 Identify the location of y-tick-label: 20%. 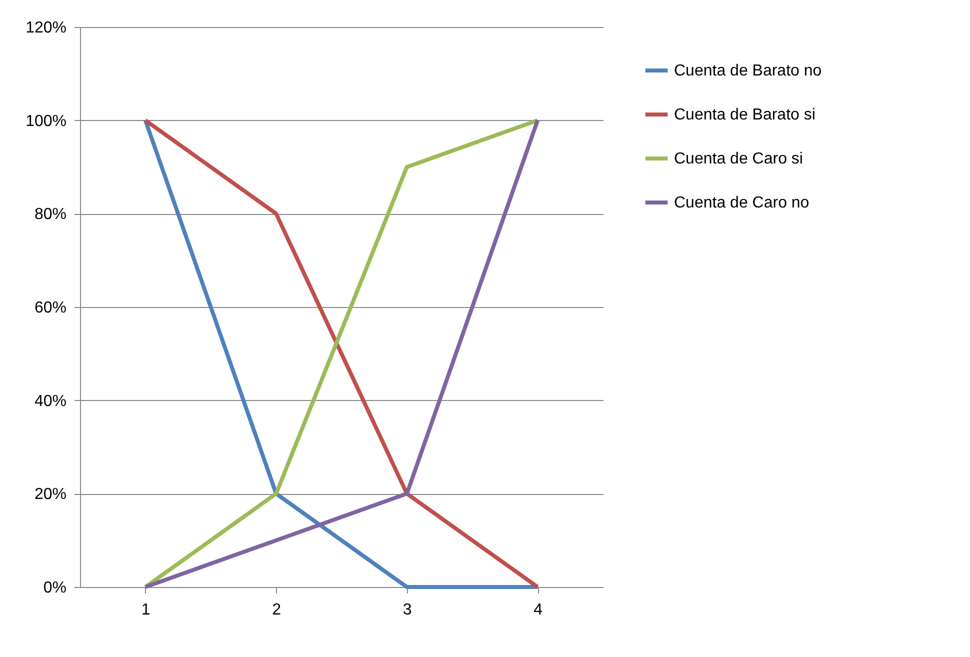
(50, 495).